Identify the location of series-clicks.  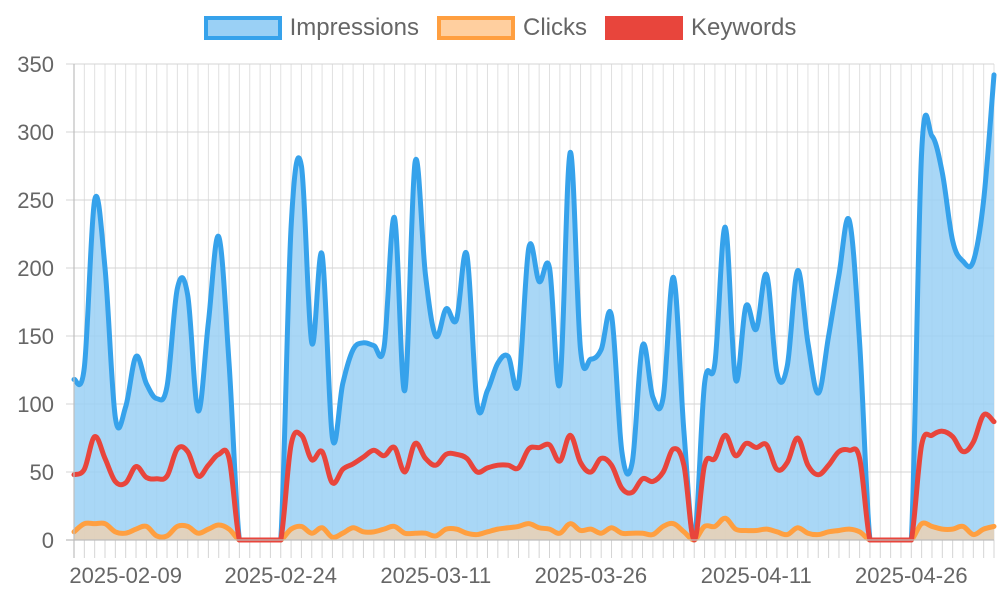
(534, 529).